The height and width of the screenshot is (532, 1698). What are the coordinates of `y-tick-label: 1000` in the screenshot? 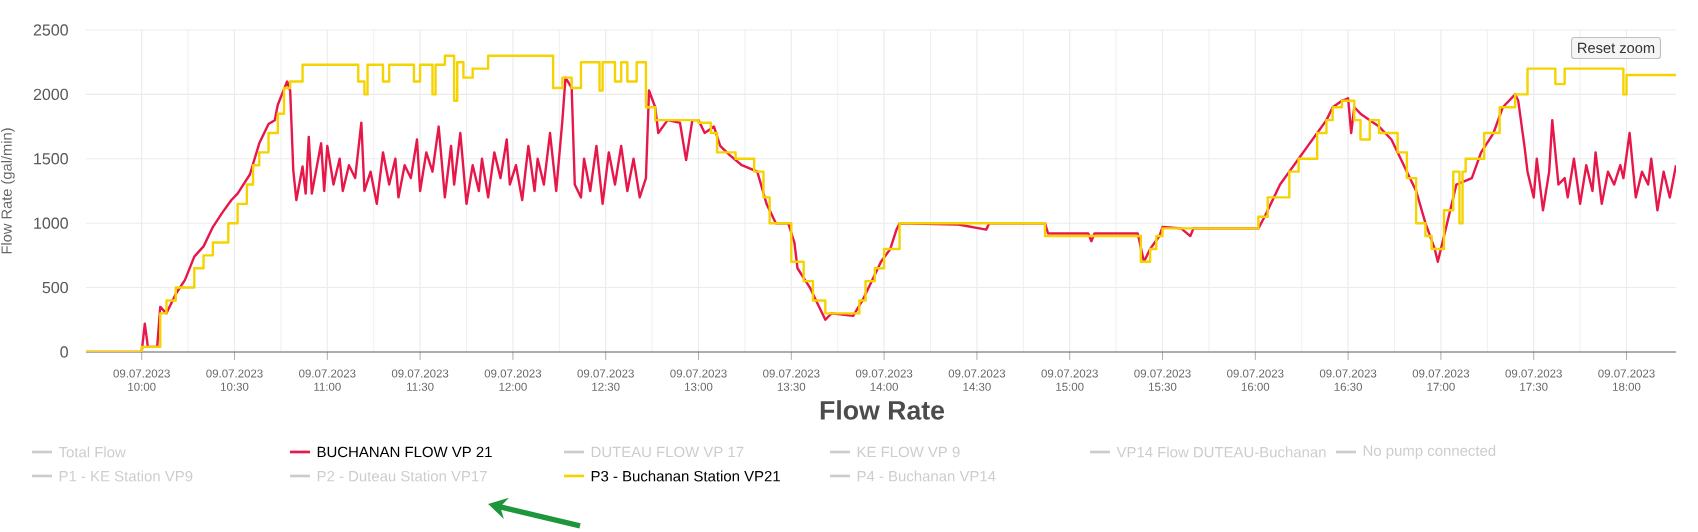 It's located at (51, 223).